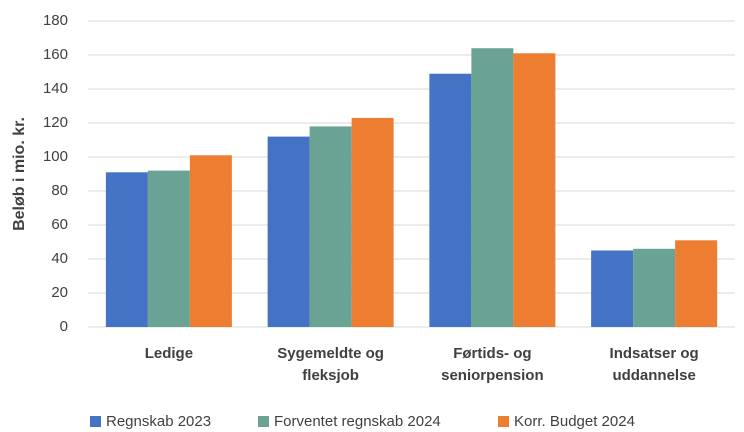  I want to click on y-tick-label: 60, so click(59, 224).